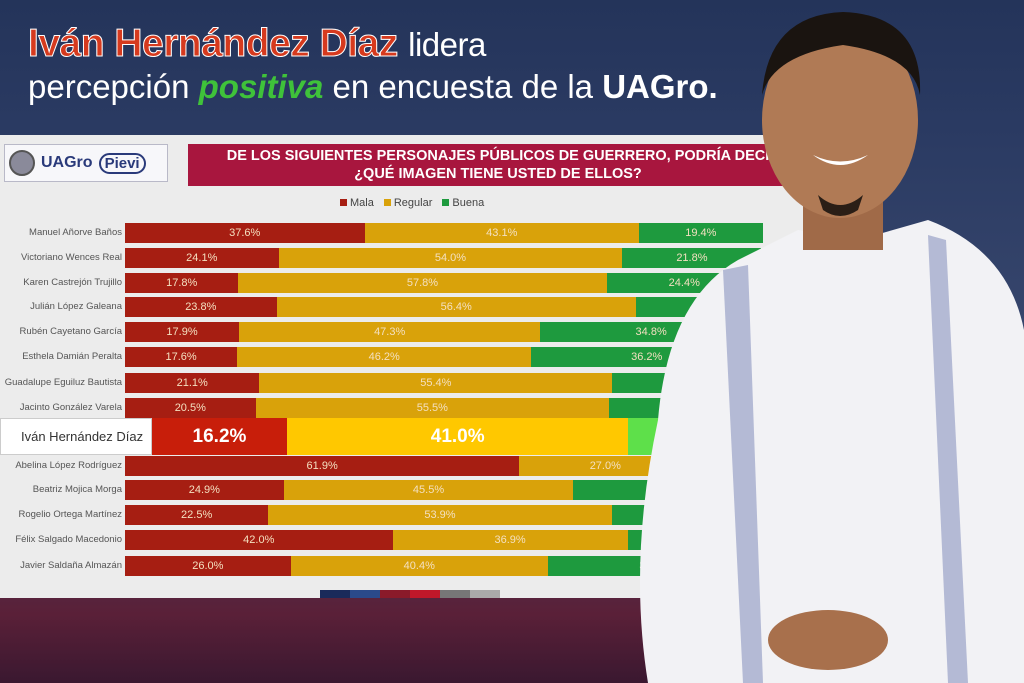 The image size is (1024, 683). Describe the element at coordinates (432, 408) in the screenshot. I see `bar-segment-regular: 55.5%` at that location.